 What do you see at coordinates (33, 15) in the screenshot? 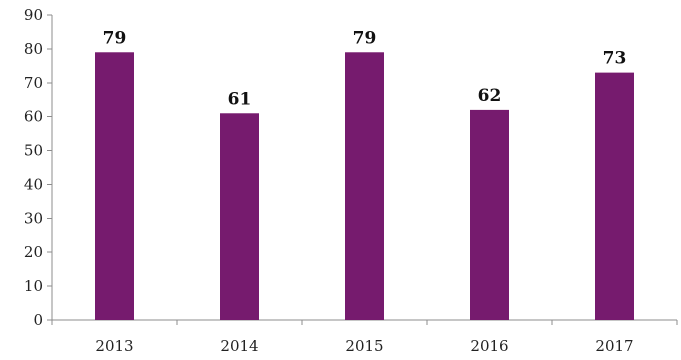
I see `y-tick-label: 90` at bounding box center [33, 15].